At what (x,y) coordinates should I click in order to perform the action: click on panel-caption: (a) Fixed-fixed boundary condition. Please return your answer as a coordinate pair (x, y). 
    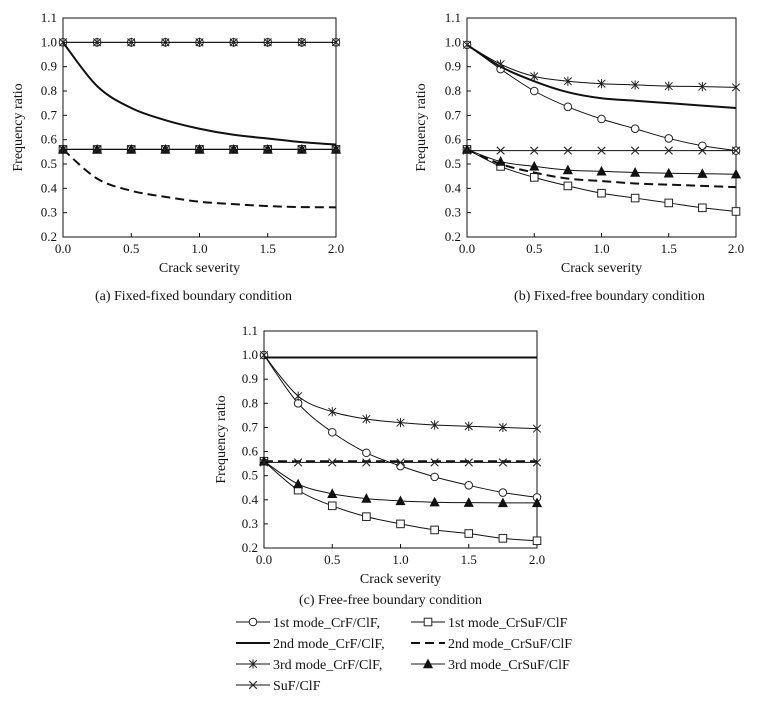
    Looking at the image, I should click on (193, 296).